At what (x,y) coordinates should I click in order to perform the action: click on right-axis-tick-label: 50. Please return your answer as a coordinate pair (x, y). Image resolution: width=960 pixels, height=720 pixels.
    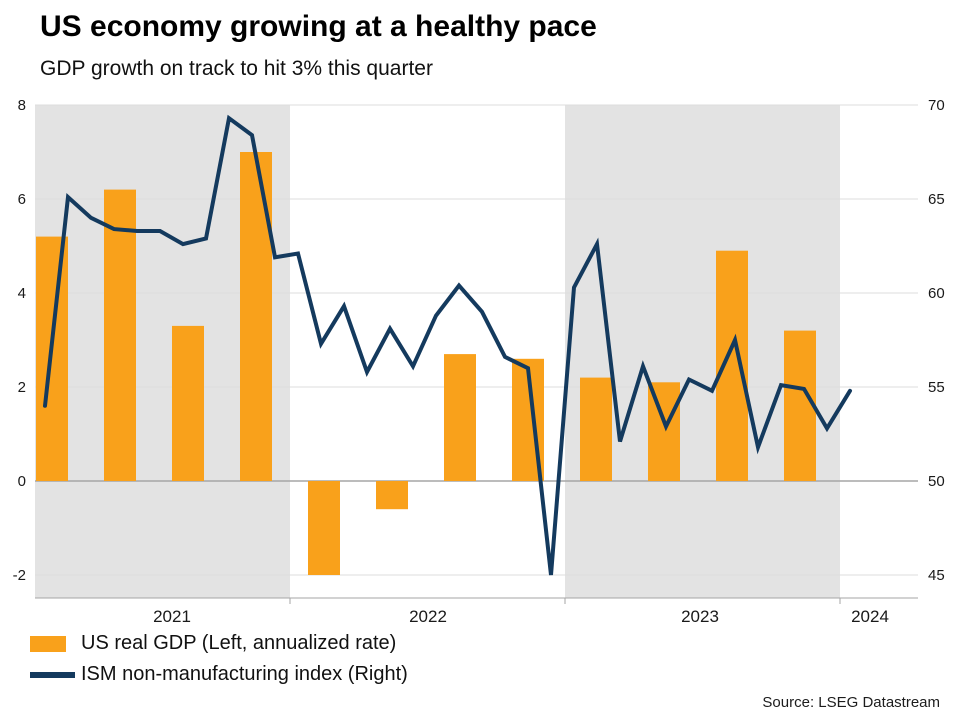
    Looking at the image, I should click on (936, 481).